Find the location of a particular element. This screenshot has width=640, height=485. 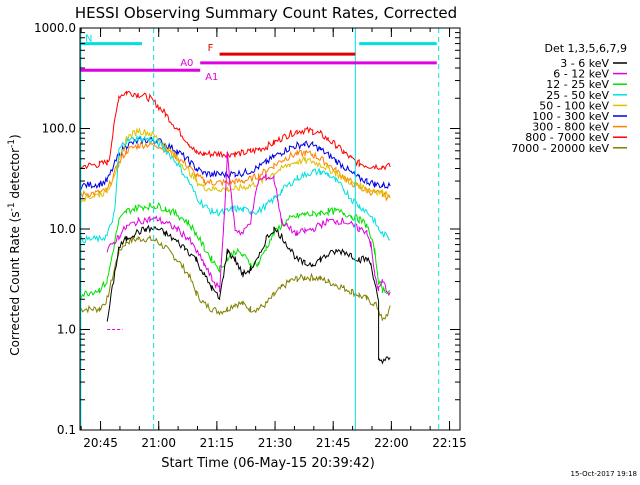

legend-entry-label: 25 - 50 keV is located at coordinates (577, 95).